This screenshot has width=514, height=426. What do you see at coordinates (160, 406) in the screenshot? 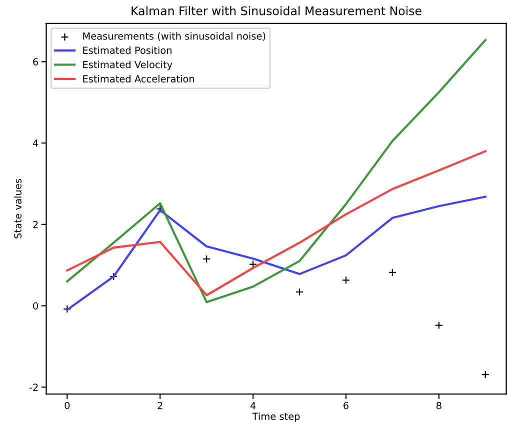
I see `x-tick-label: 2` at bounding box center [160, 406].